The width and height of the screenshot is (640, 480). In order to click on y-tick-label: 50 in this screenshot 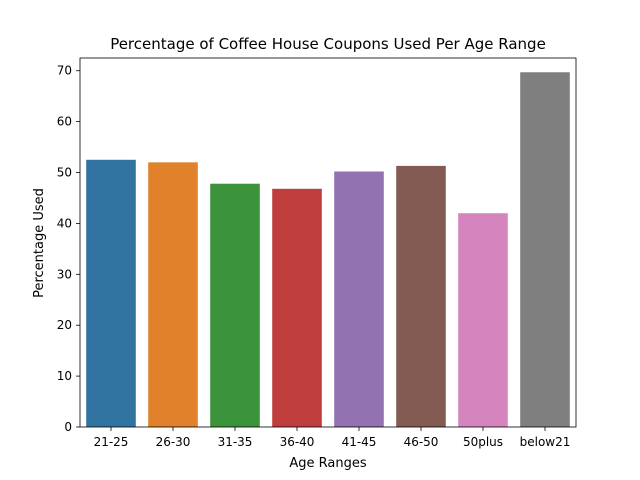, I will do `click(64, 173)`.